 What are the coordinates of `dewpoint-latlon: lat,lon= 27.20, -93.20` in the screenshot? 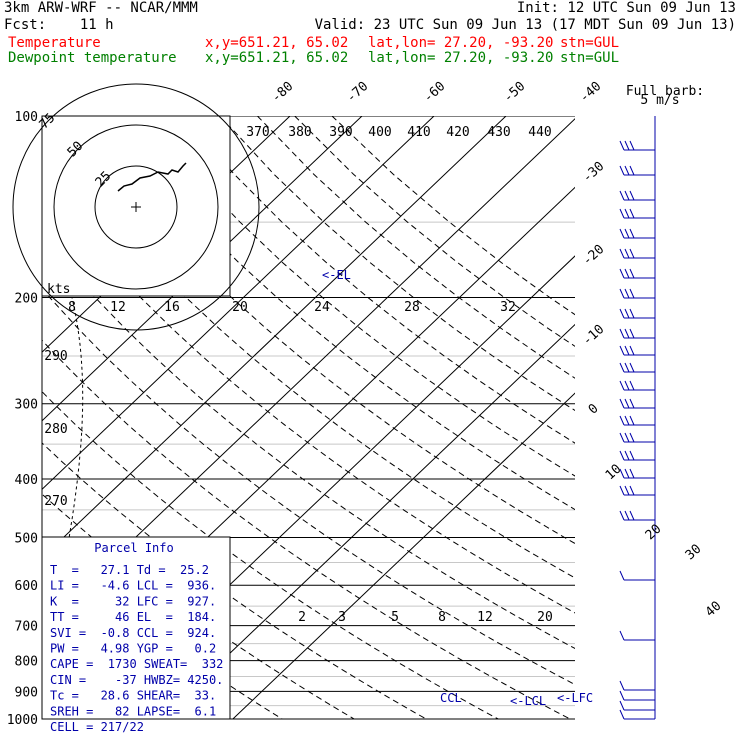 It's located at (461, 58).